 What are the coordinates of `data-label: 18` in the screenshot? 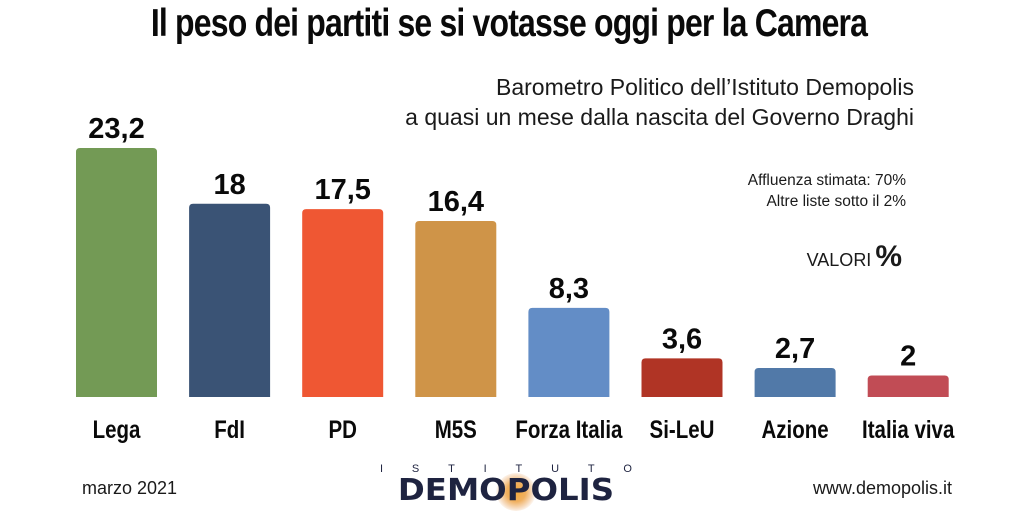 It's located at (229, 185).